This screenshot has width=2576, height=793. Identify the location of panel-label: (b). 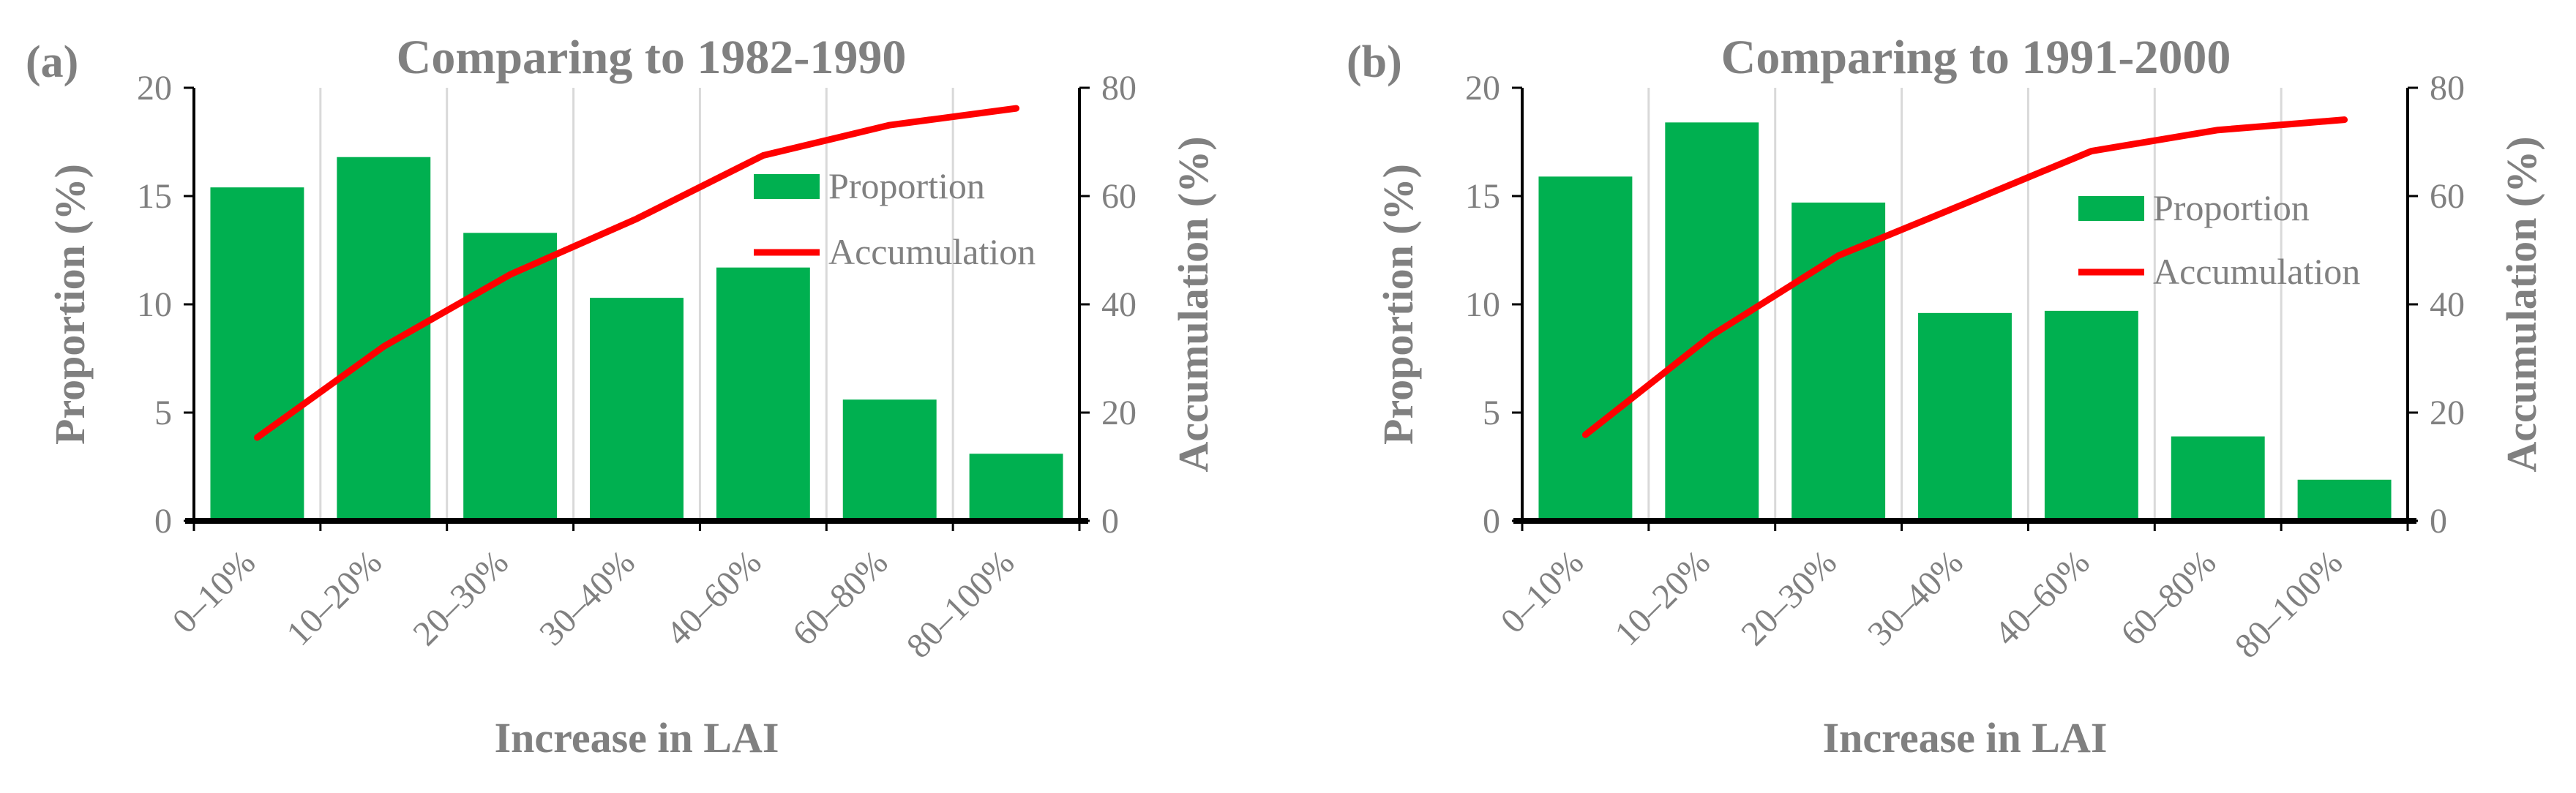
(1374, 62).